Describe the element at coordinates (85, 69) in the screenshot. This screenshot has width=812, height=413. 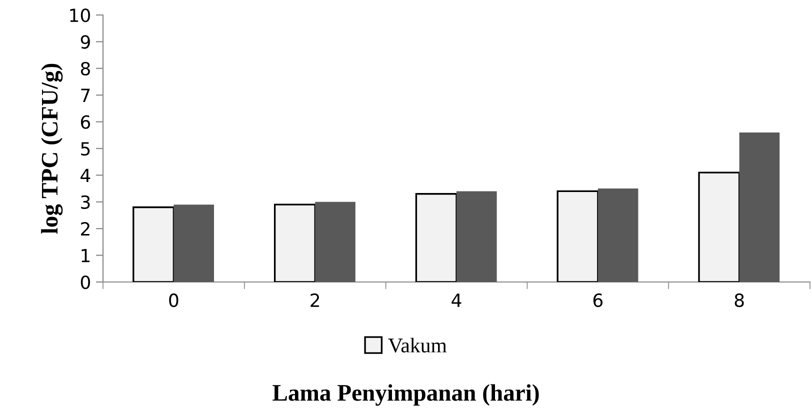
I see `y-tick-label: 8` at that location.